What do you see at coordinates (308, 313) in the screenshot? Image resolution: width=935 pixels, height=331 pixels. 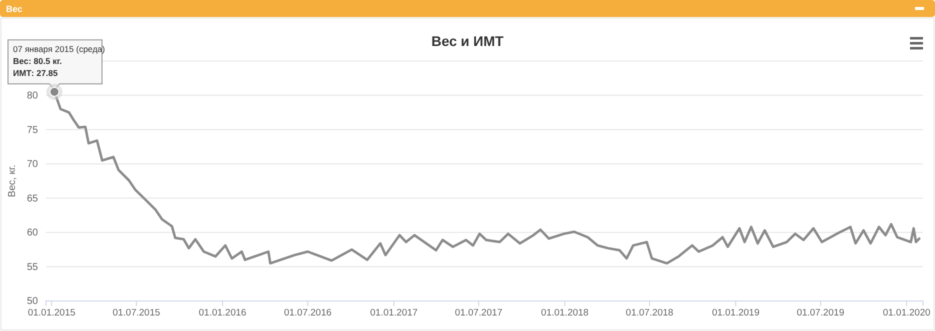 I see `x-tick-label: 01.07.2016` at bounding box center [308, 313].